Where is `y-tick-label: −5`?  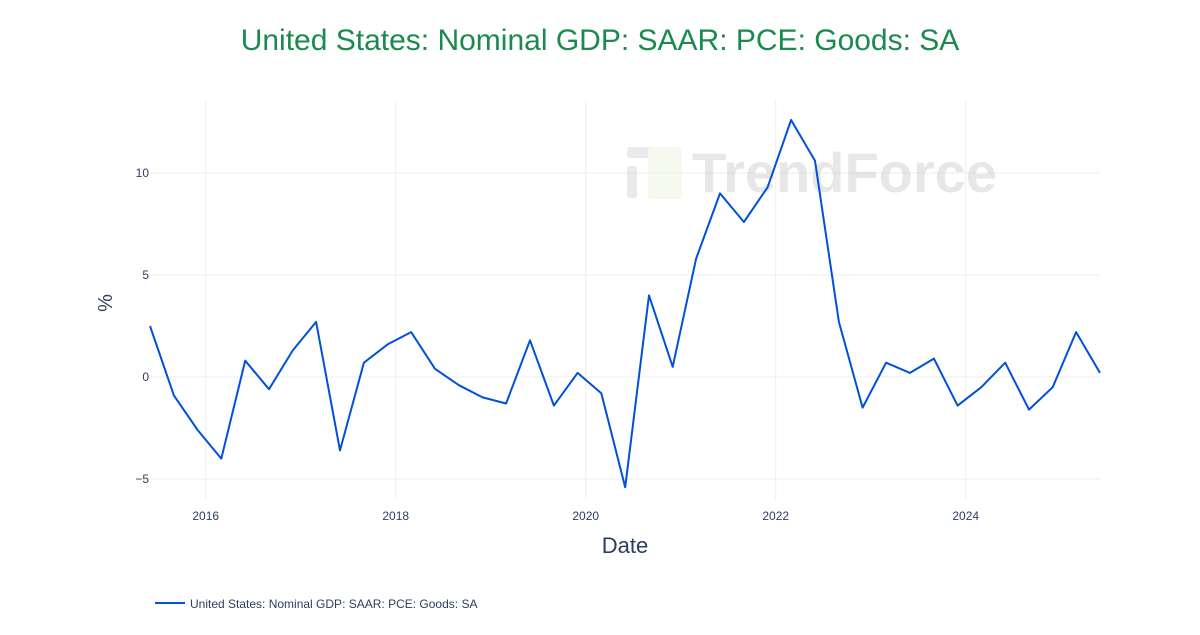
y-tick-label: −5 is located at coordinates (142, 479).